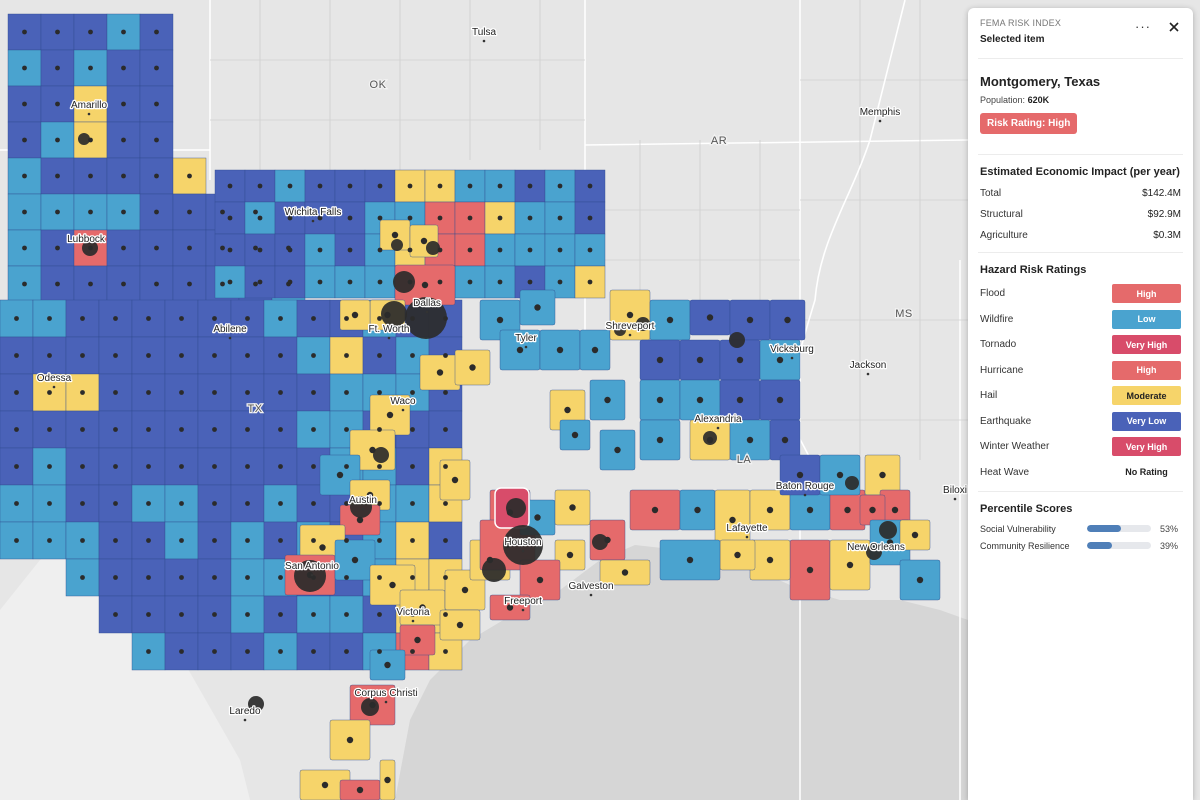  What do you see at coordinates (1080, 172) in the screenshot?
I see `economic-impact-title: Estimated Economic Impact (per year)` at bounding box center [1080, 172].